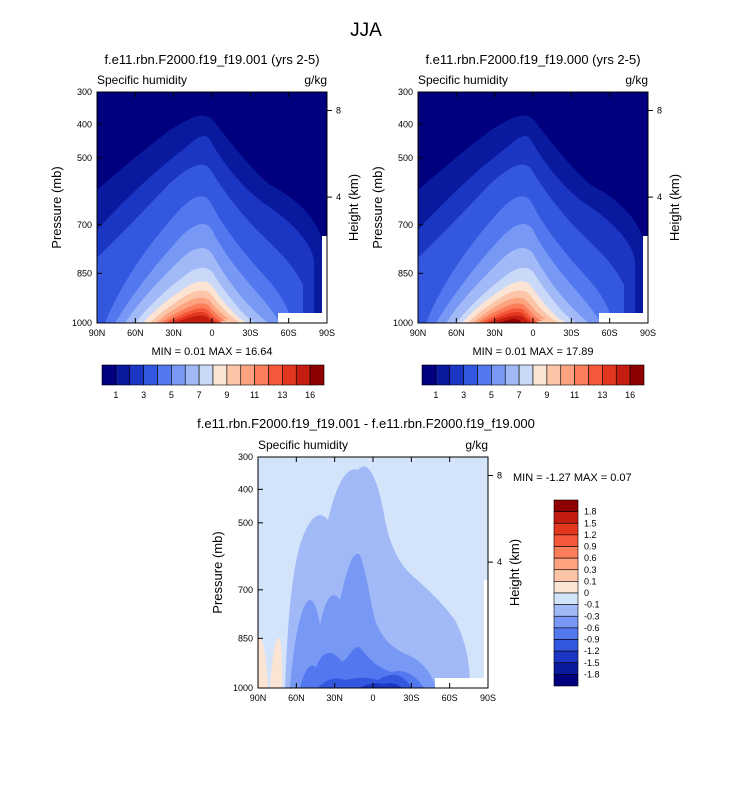 The height and width of the screenshot is (789, 733). Describe the element at coordinates (310, 395) in the screenshot. I see `colorbar-label: 16` at that location.